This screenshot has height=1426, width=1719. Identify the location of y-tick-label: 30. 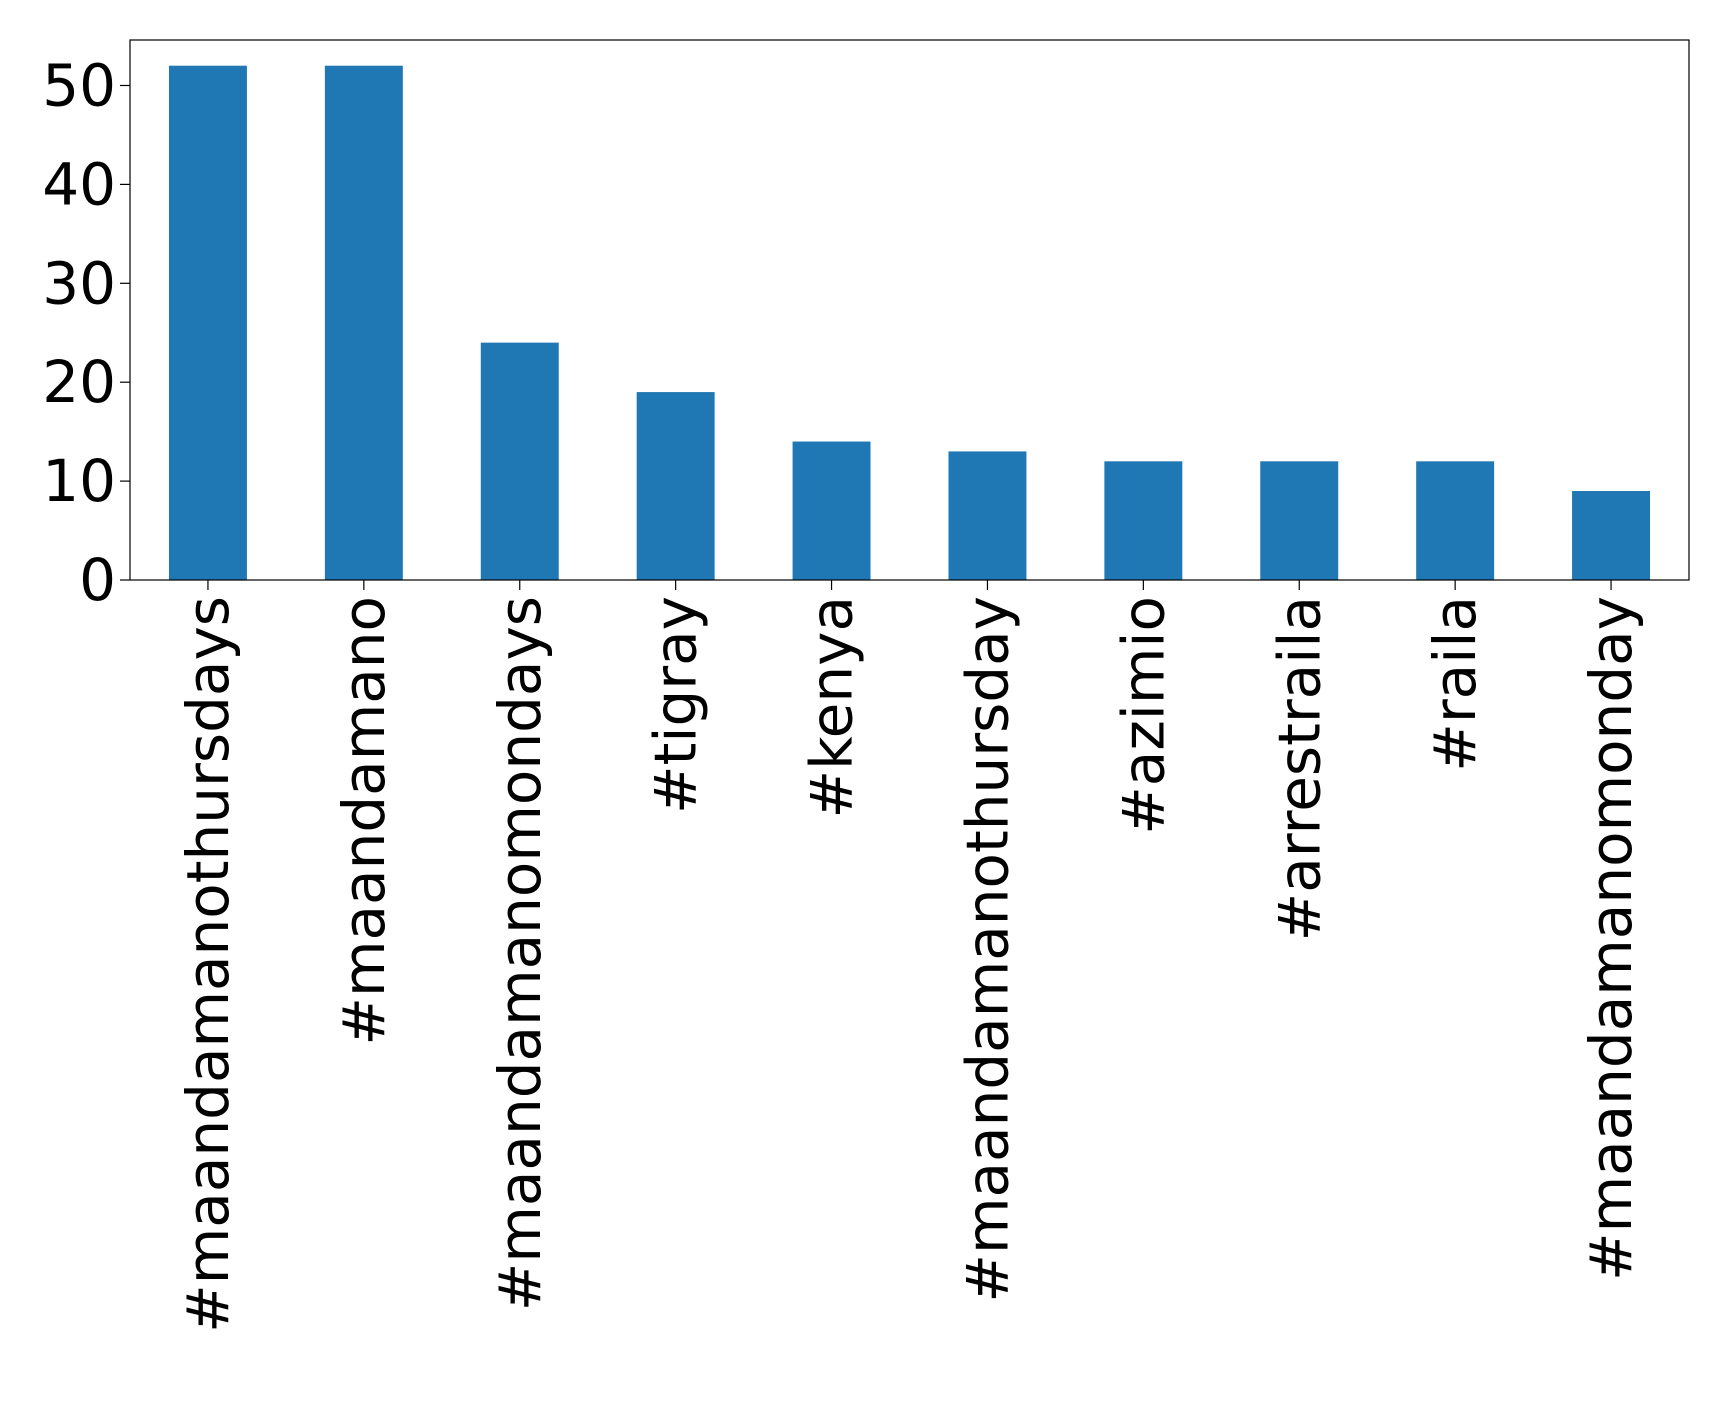
(79, 283).